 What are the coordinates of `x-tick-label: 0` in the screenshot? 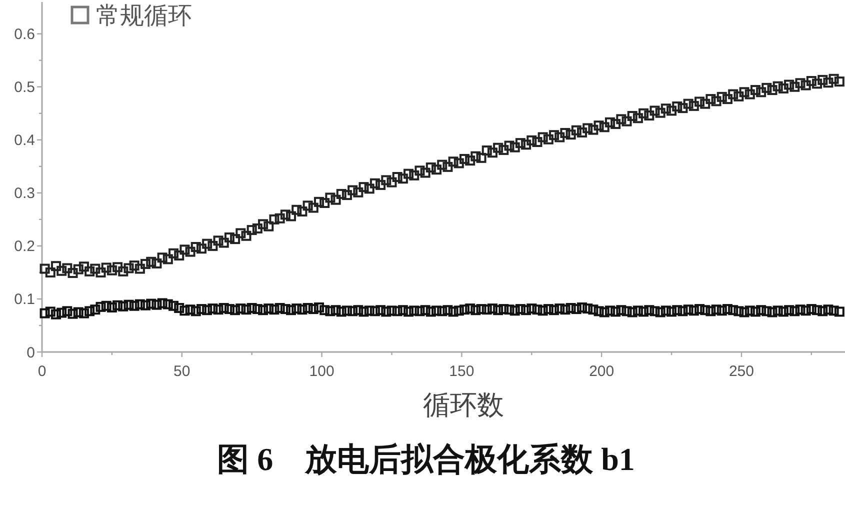 It's located at (42, 371).